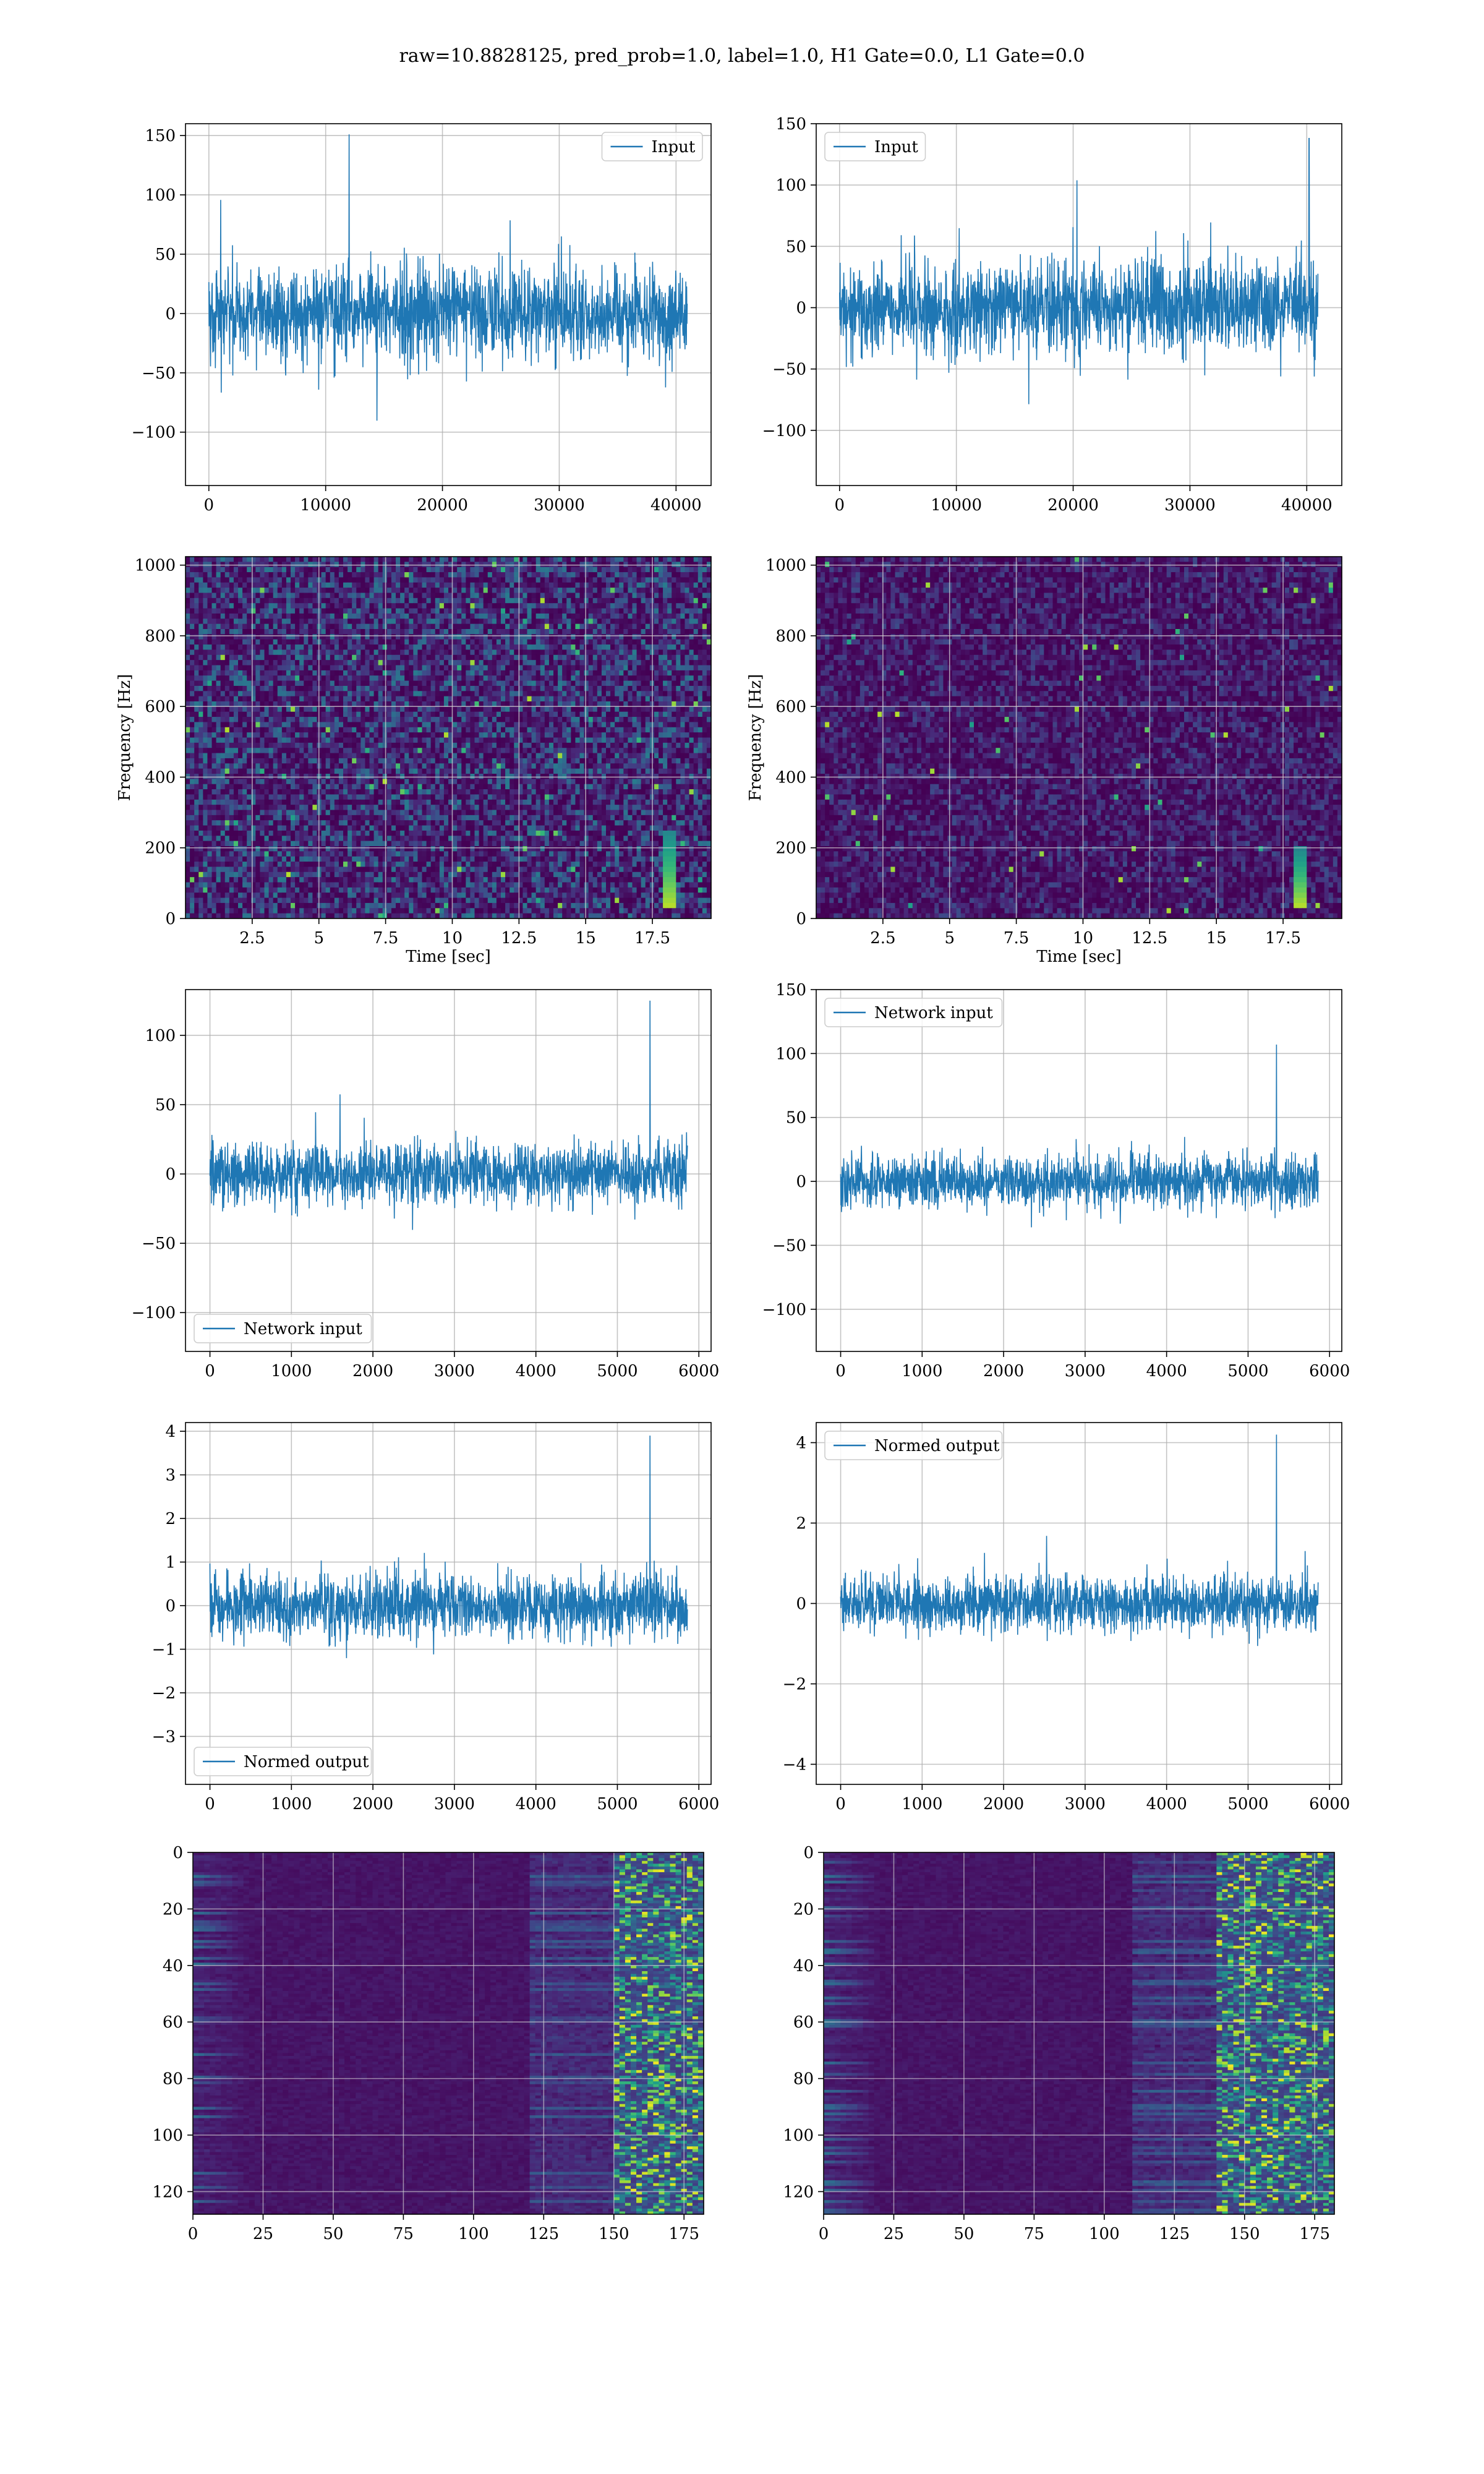 This screenshot has width=1484, height=2474. What do you see at coordinates (956, 505) in the screenshot?
I see `input-right-xtick-label: 10000` at bounding box center [956, 505].